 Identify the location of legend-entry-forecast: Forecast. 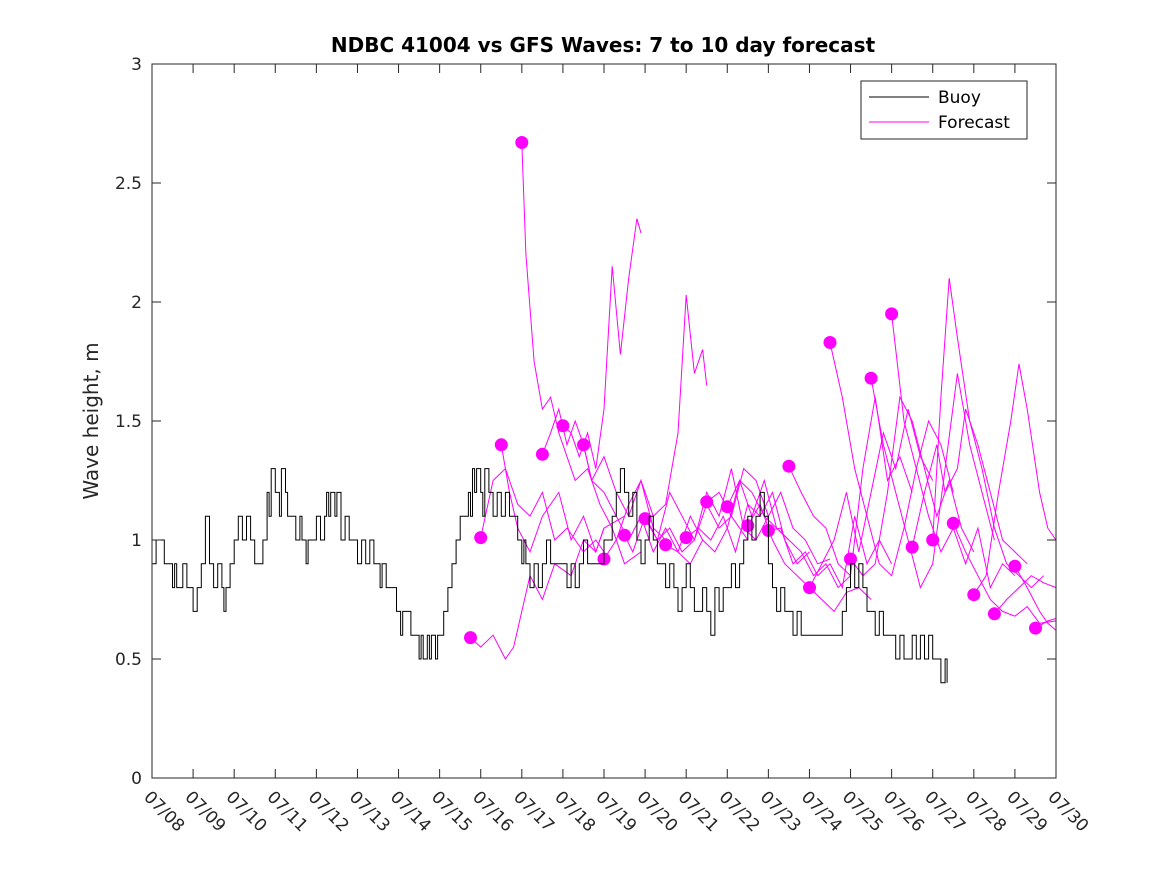
(974, 123).